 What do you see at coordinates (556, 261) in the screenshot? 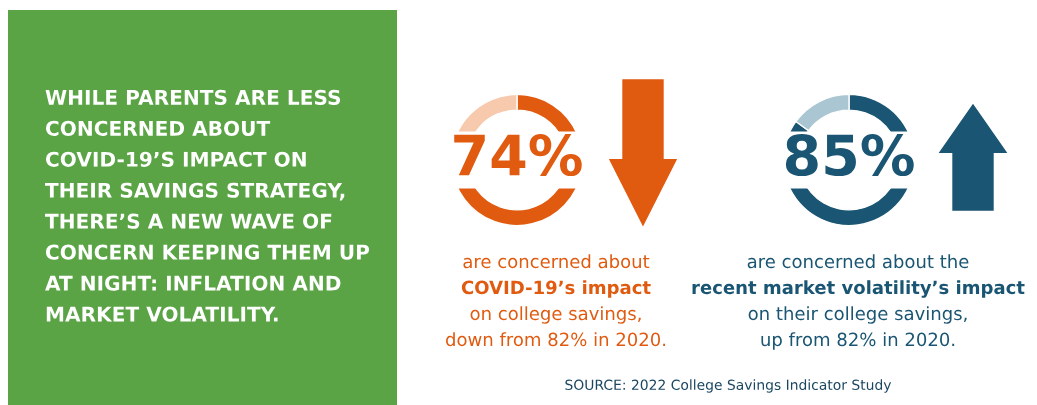
I see `text: are concerned about` at bounding box center [556, 261].